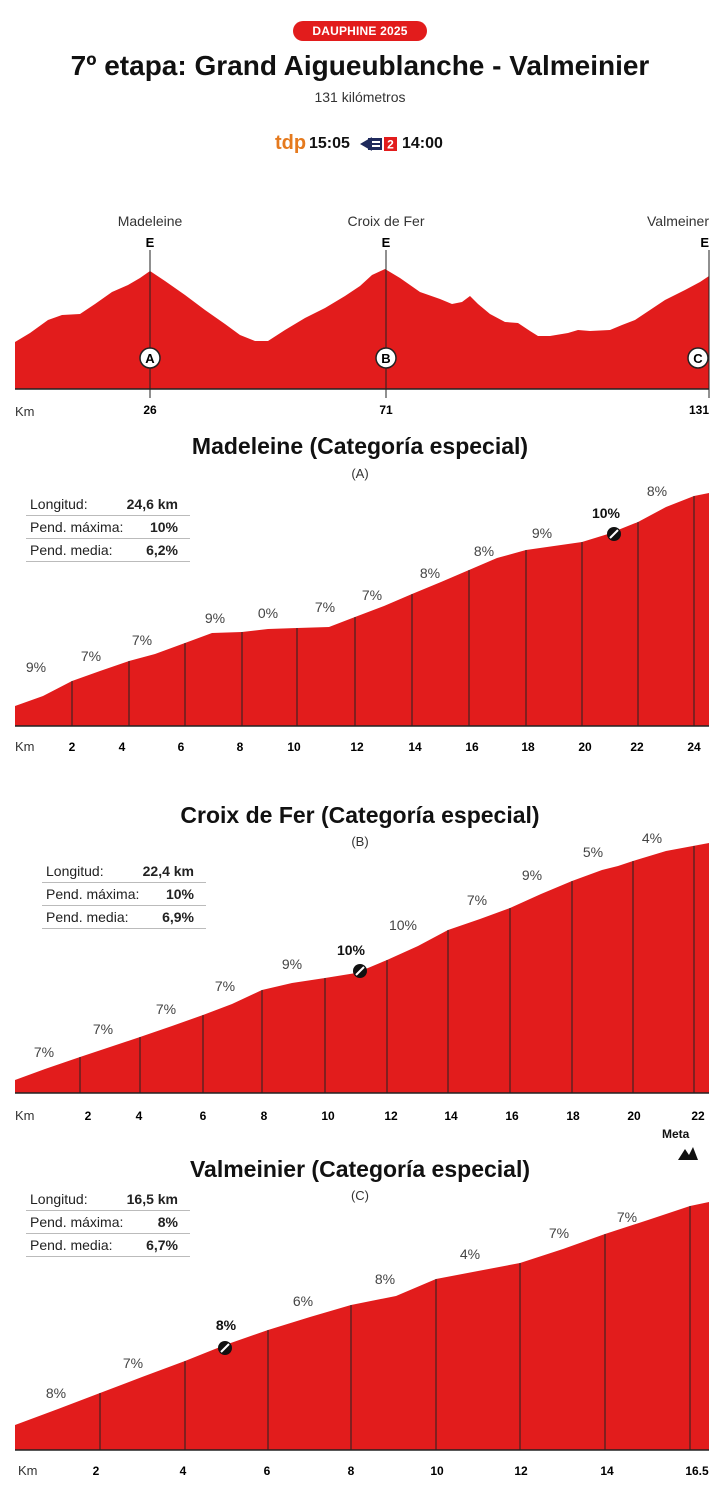  I want to click on gradient-labels: 8% 7% 8% 6% 8% 4% 7% 7%, so click(341, 1305).